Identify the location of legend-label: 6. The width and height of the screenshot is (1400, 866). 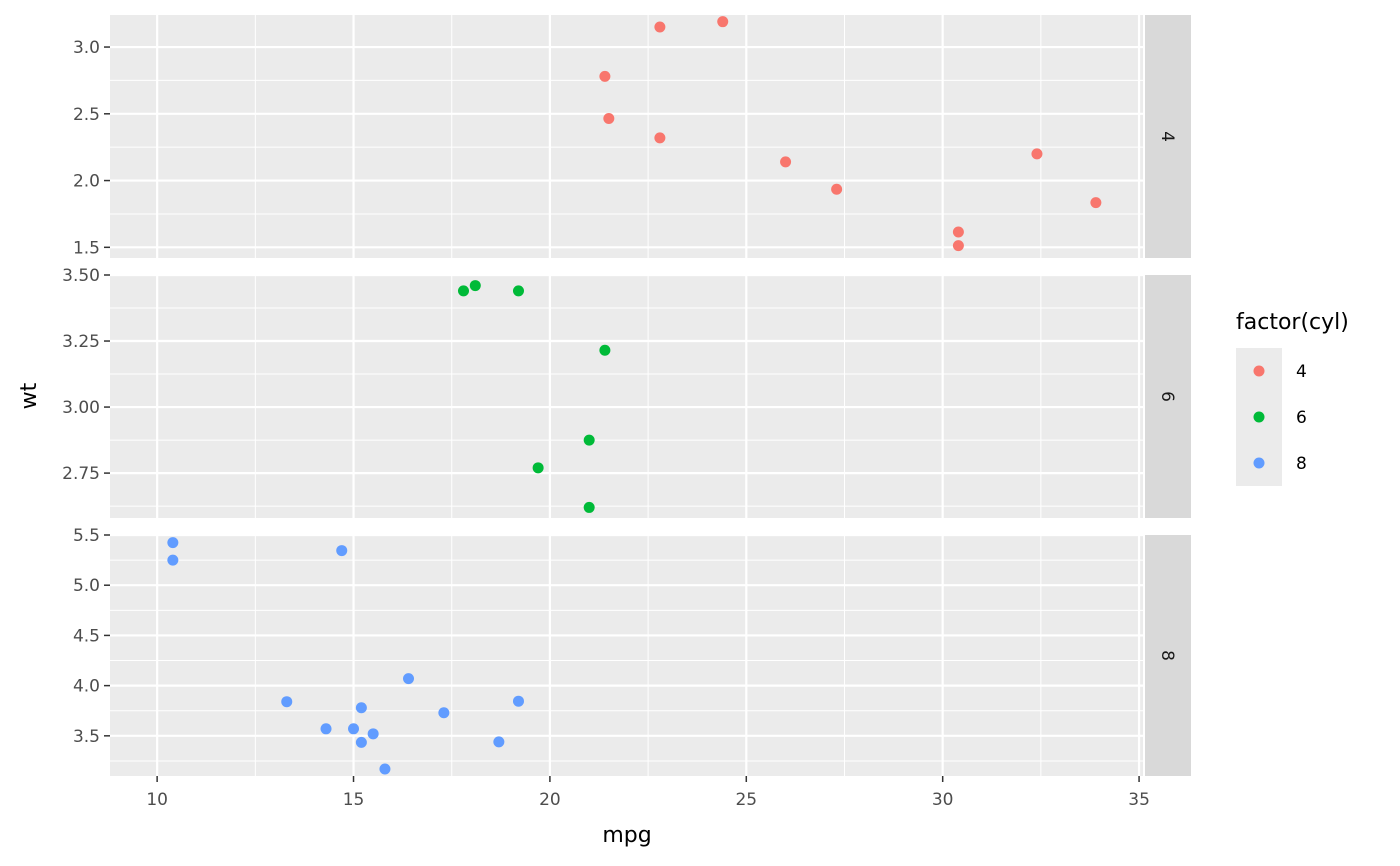
(1301, 418).